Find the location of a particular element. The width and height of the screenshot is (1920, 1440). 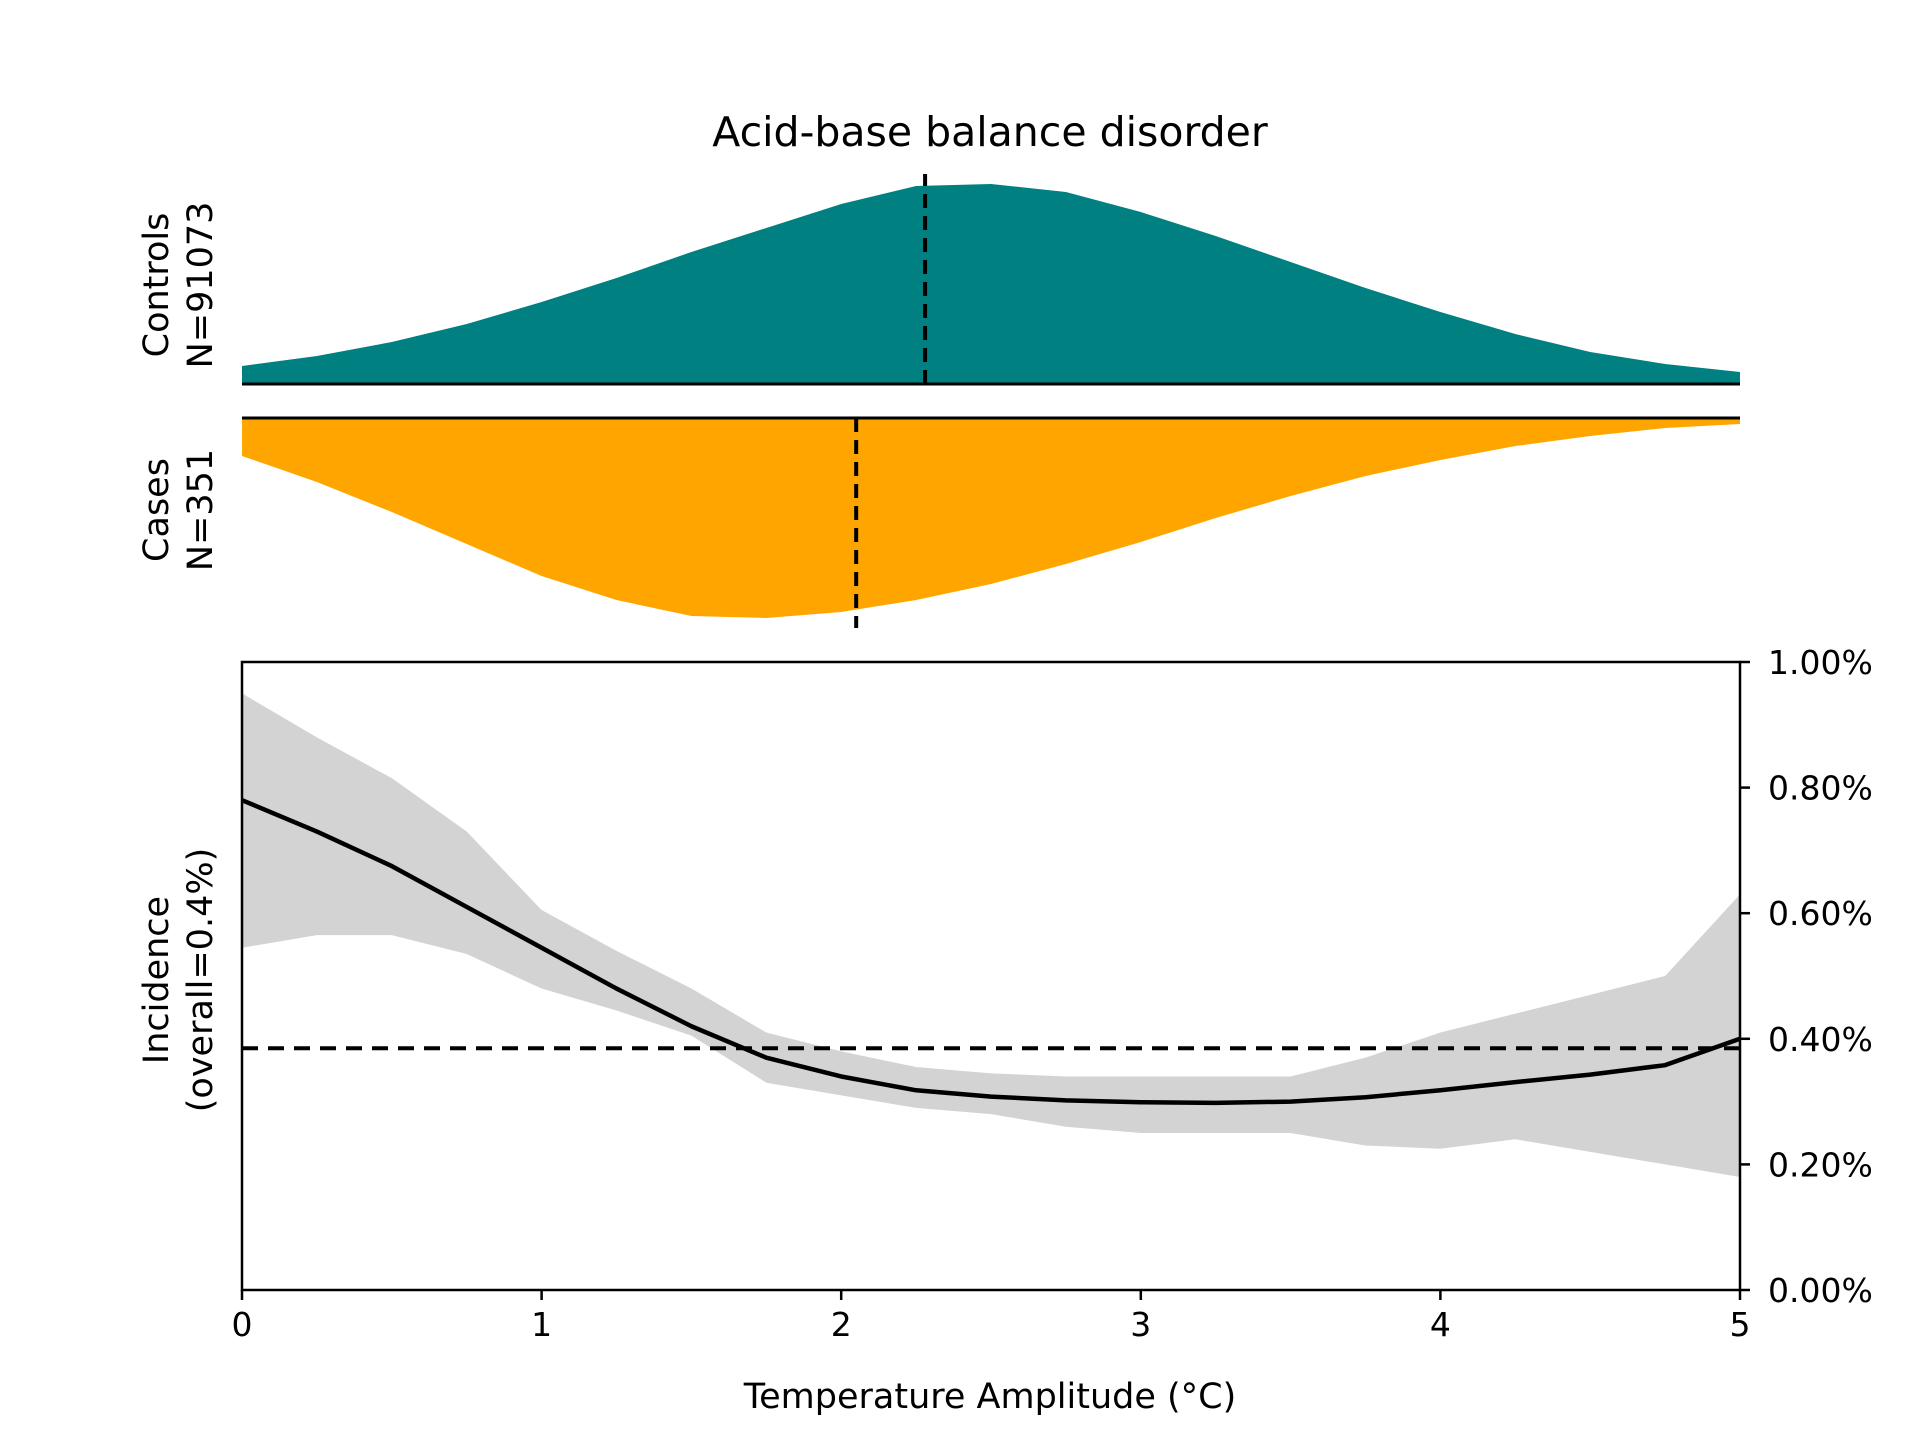

y-tick-label: 0.40% is located at coordinates (1820, 1039).